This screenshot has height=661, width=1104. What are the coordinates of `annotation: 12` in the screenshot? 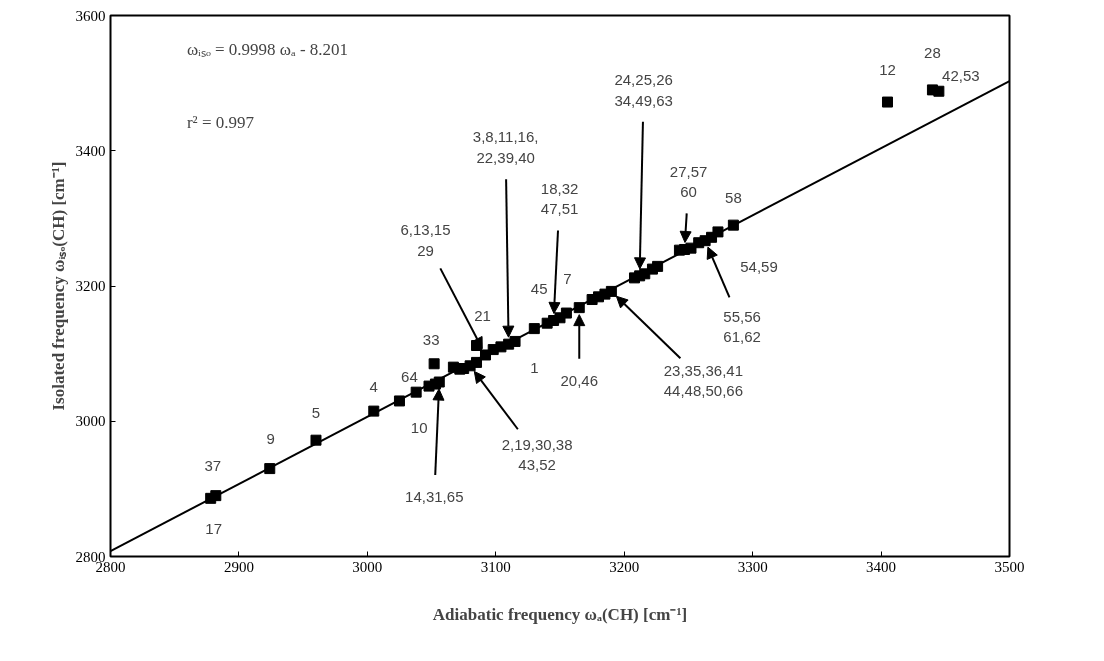 It's located at (887, 70).